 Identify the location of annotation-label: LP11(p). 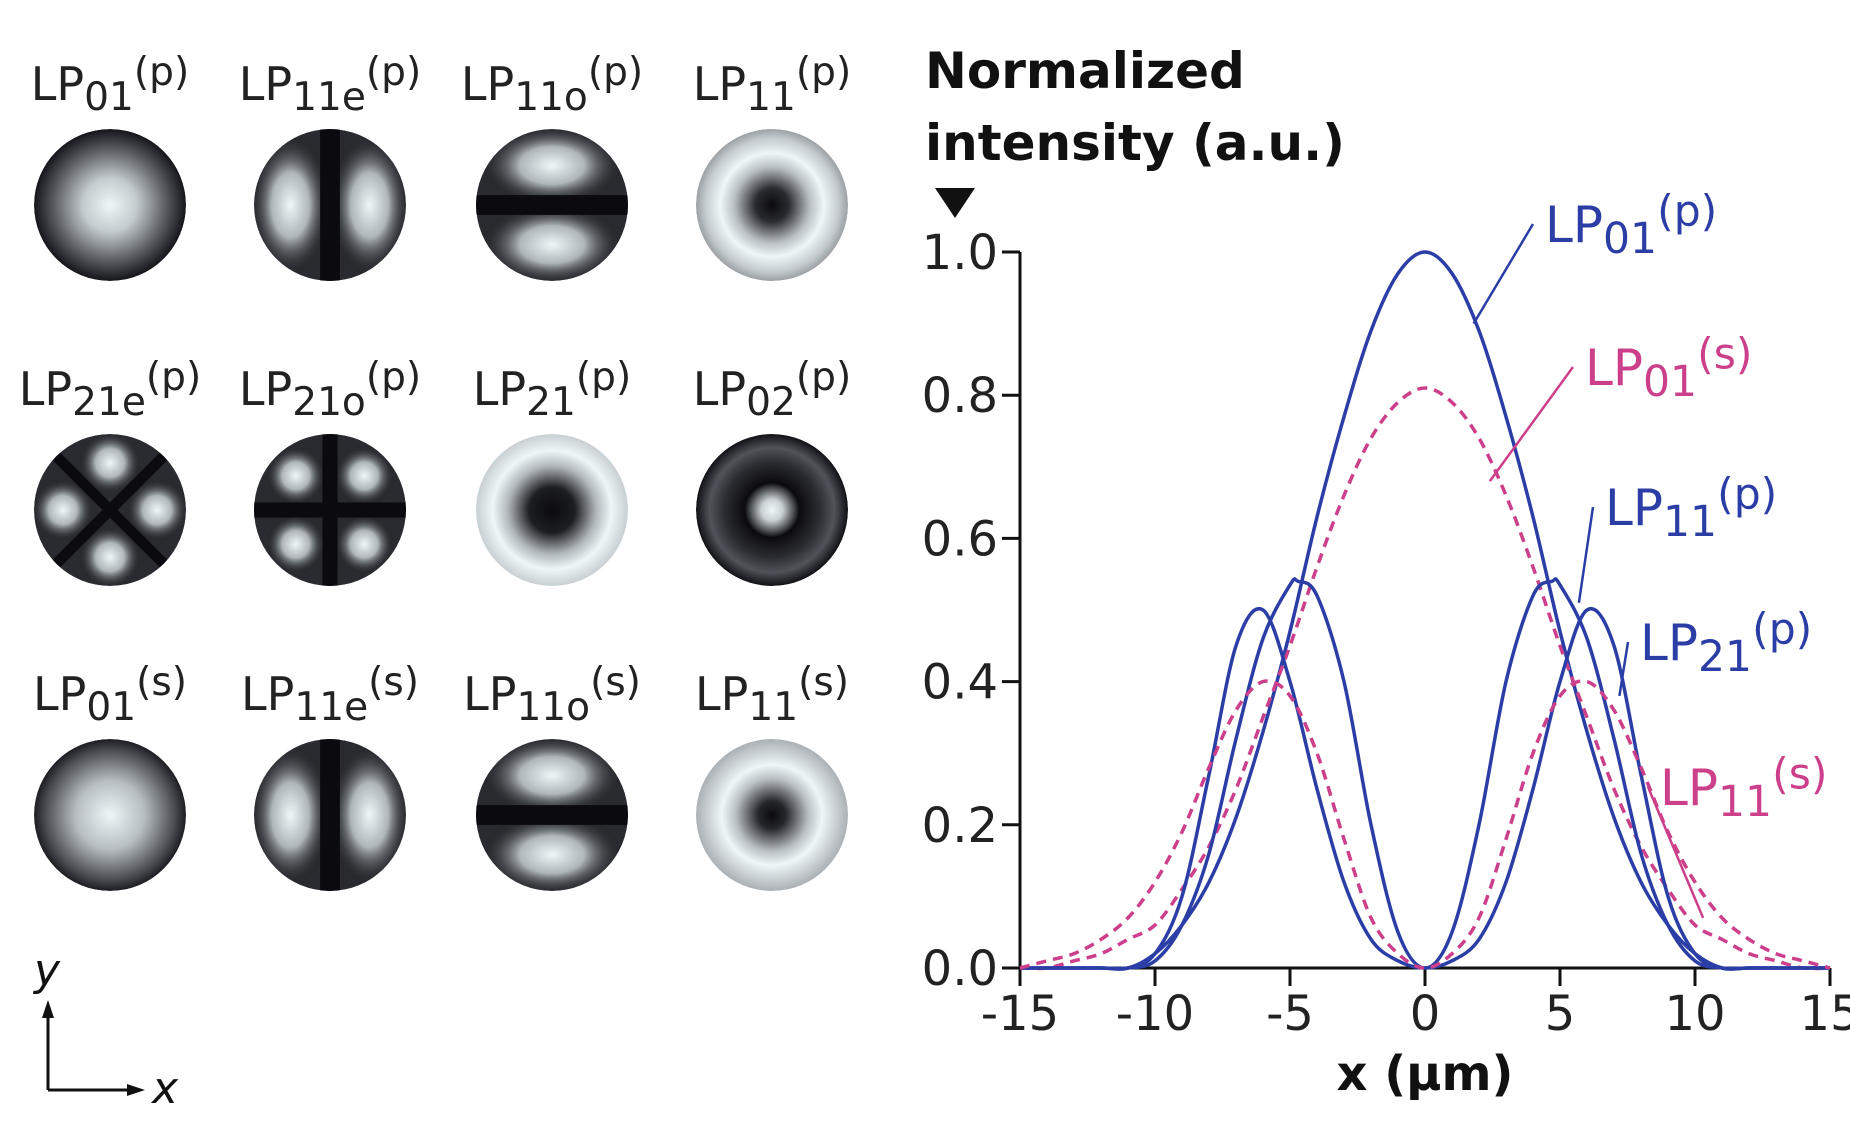
(1691, 509).